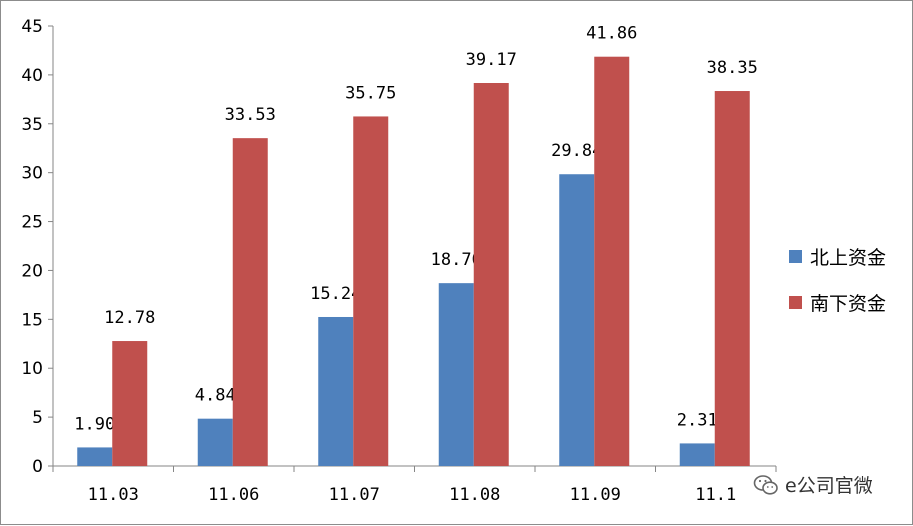 This screenshot has width=913, height=526. I want to click on legend-item-north: 北上资金, so click(838, 256).